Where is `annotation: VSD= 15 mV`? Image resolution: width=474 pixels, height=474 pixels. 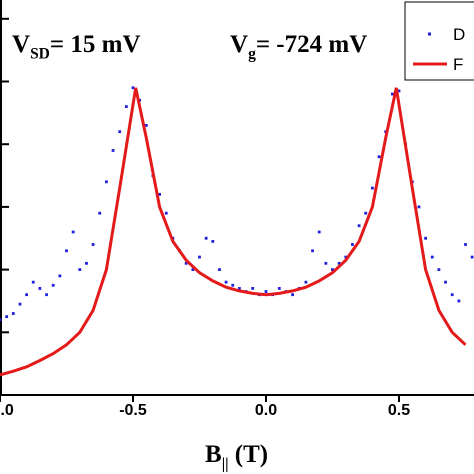
annotation: VSD= 15 mV is located at coordinates (76, 46).